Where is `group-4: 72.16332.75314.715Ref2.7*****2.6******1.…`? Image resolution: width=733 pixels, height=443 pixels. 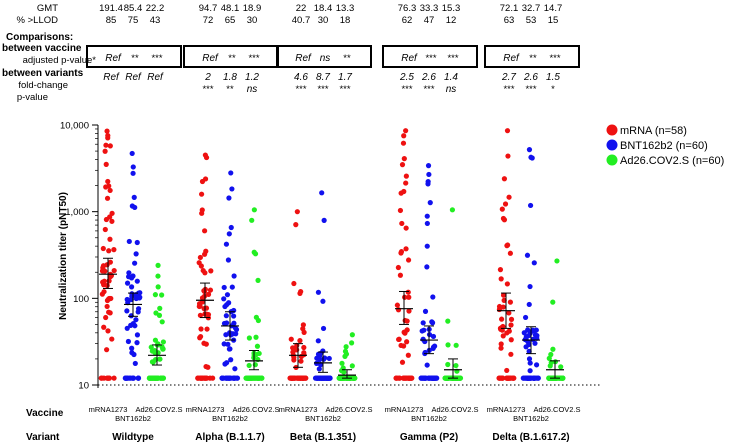
group-4: 72.16332.75314.715Ref2.7*****2.6******1.… is located at coordinates (532, 223).